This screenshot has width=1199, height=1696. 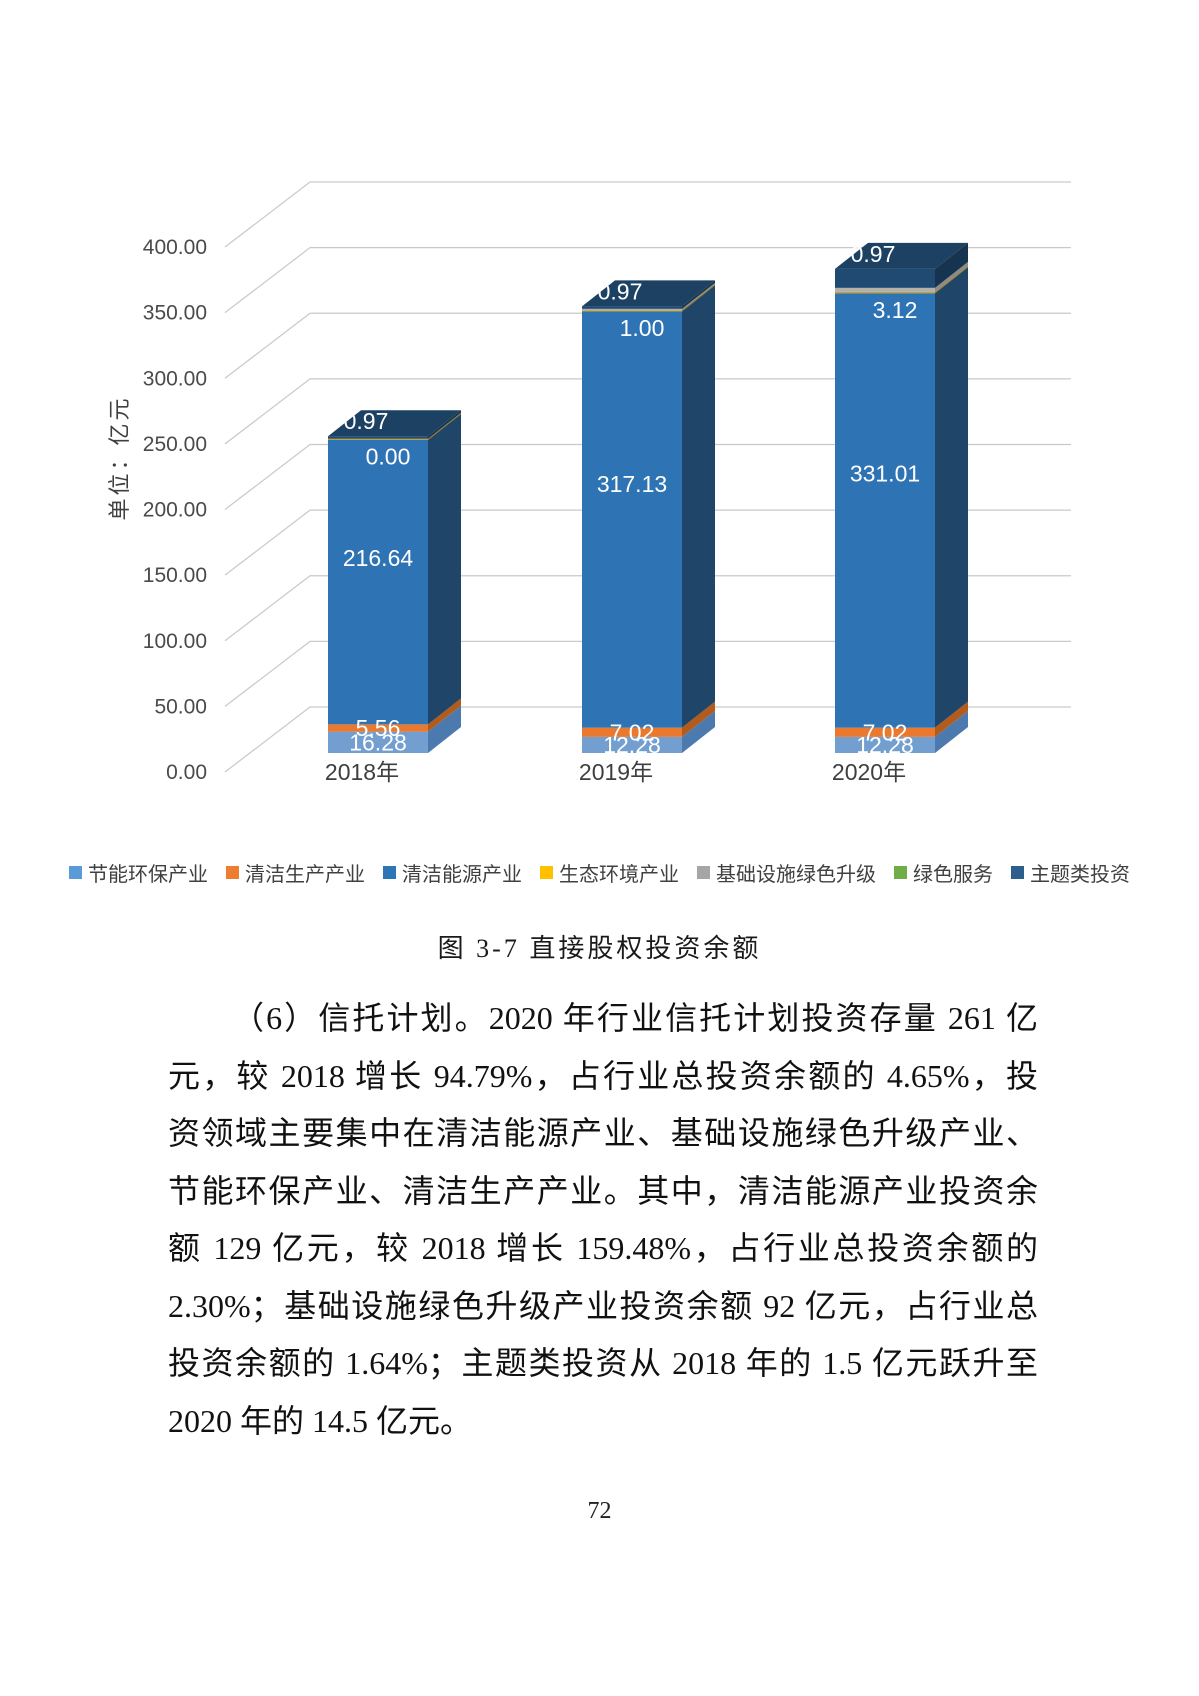 I want to click on y-axis-tick: 150.00, so click(x=175, y=575).